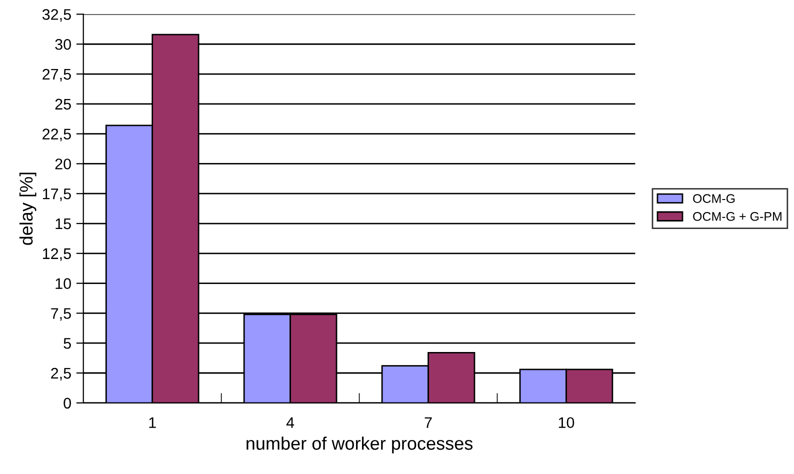 The height and width of the screenshot is (474, 794). Describe the element at coordinates (67, 403) in the screenshot. I see `y-tick-label: 0` at that location.